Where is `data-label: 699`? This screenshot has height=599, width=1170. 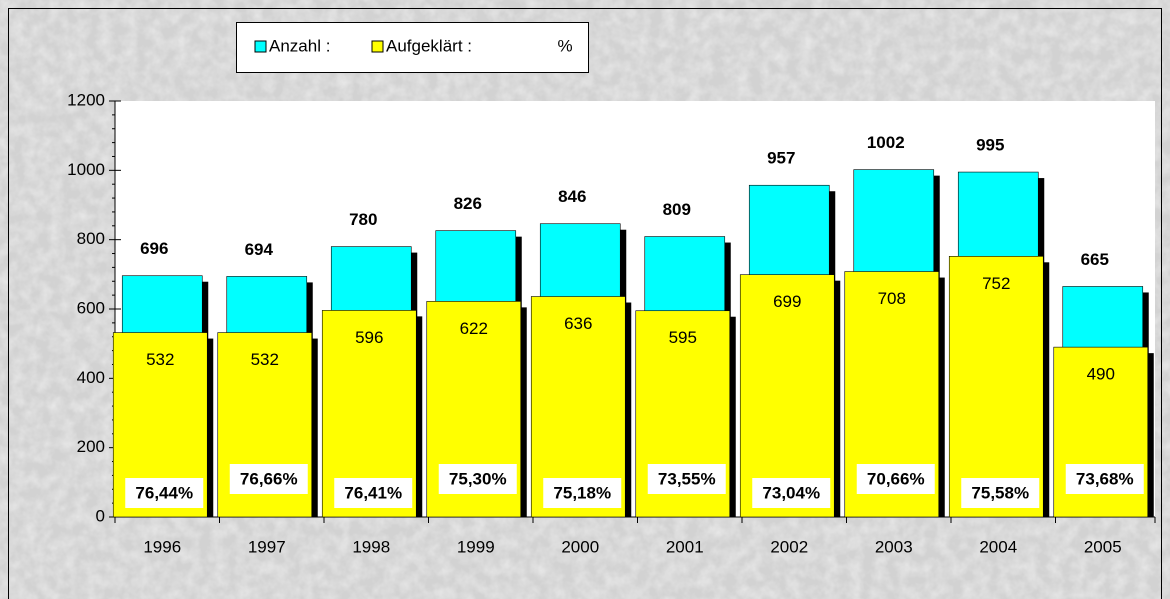 data-label: 699 is located at coordinates (787, 301).